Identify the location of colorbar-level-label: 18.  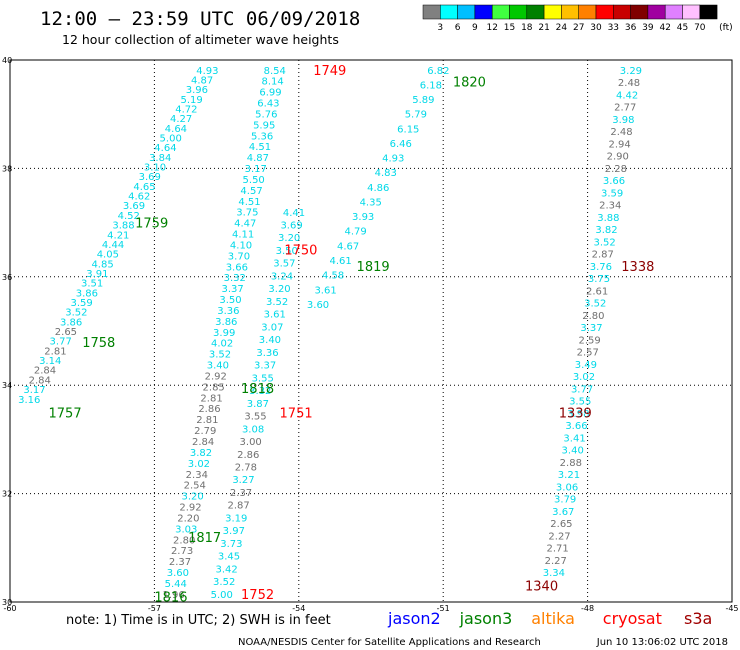
(527, 28).